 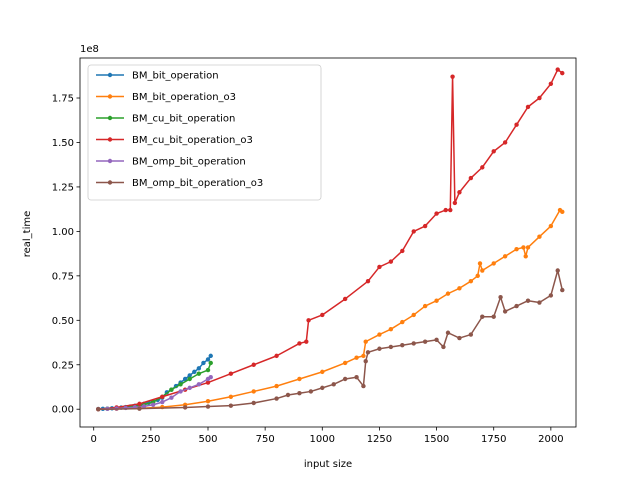 I want to click on x-tick-label: 0, so click(x=94, y=439).